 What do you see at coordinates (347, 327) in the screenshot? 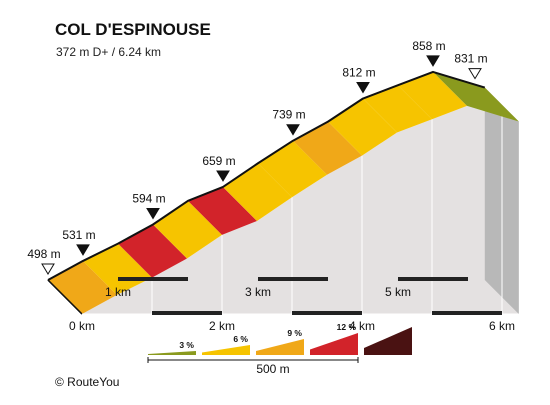
I see `legend-label: 12 %` at bounding box center [347, 327].